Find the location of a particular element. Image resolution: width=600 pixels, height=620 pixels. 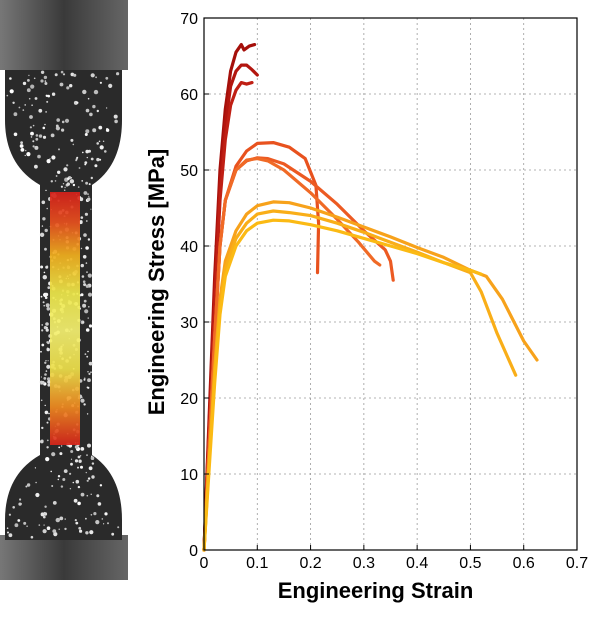

y-tick-label: 10 is located at coordinates (189, 475).